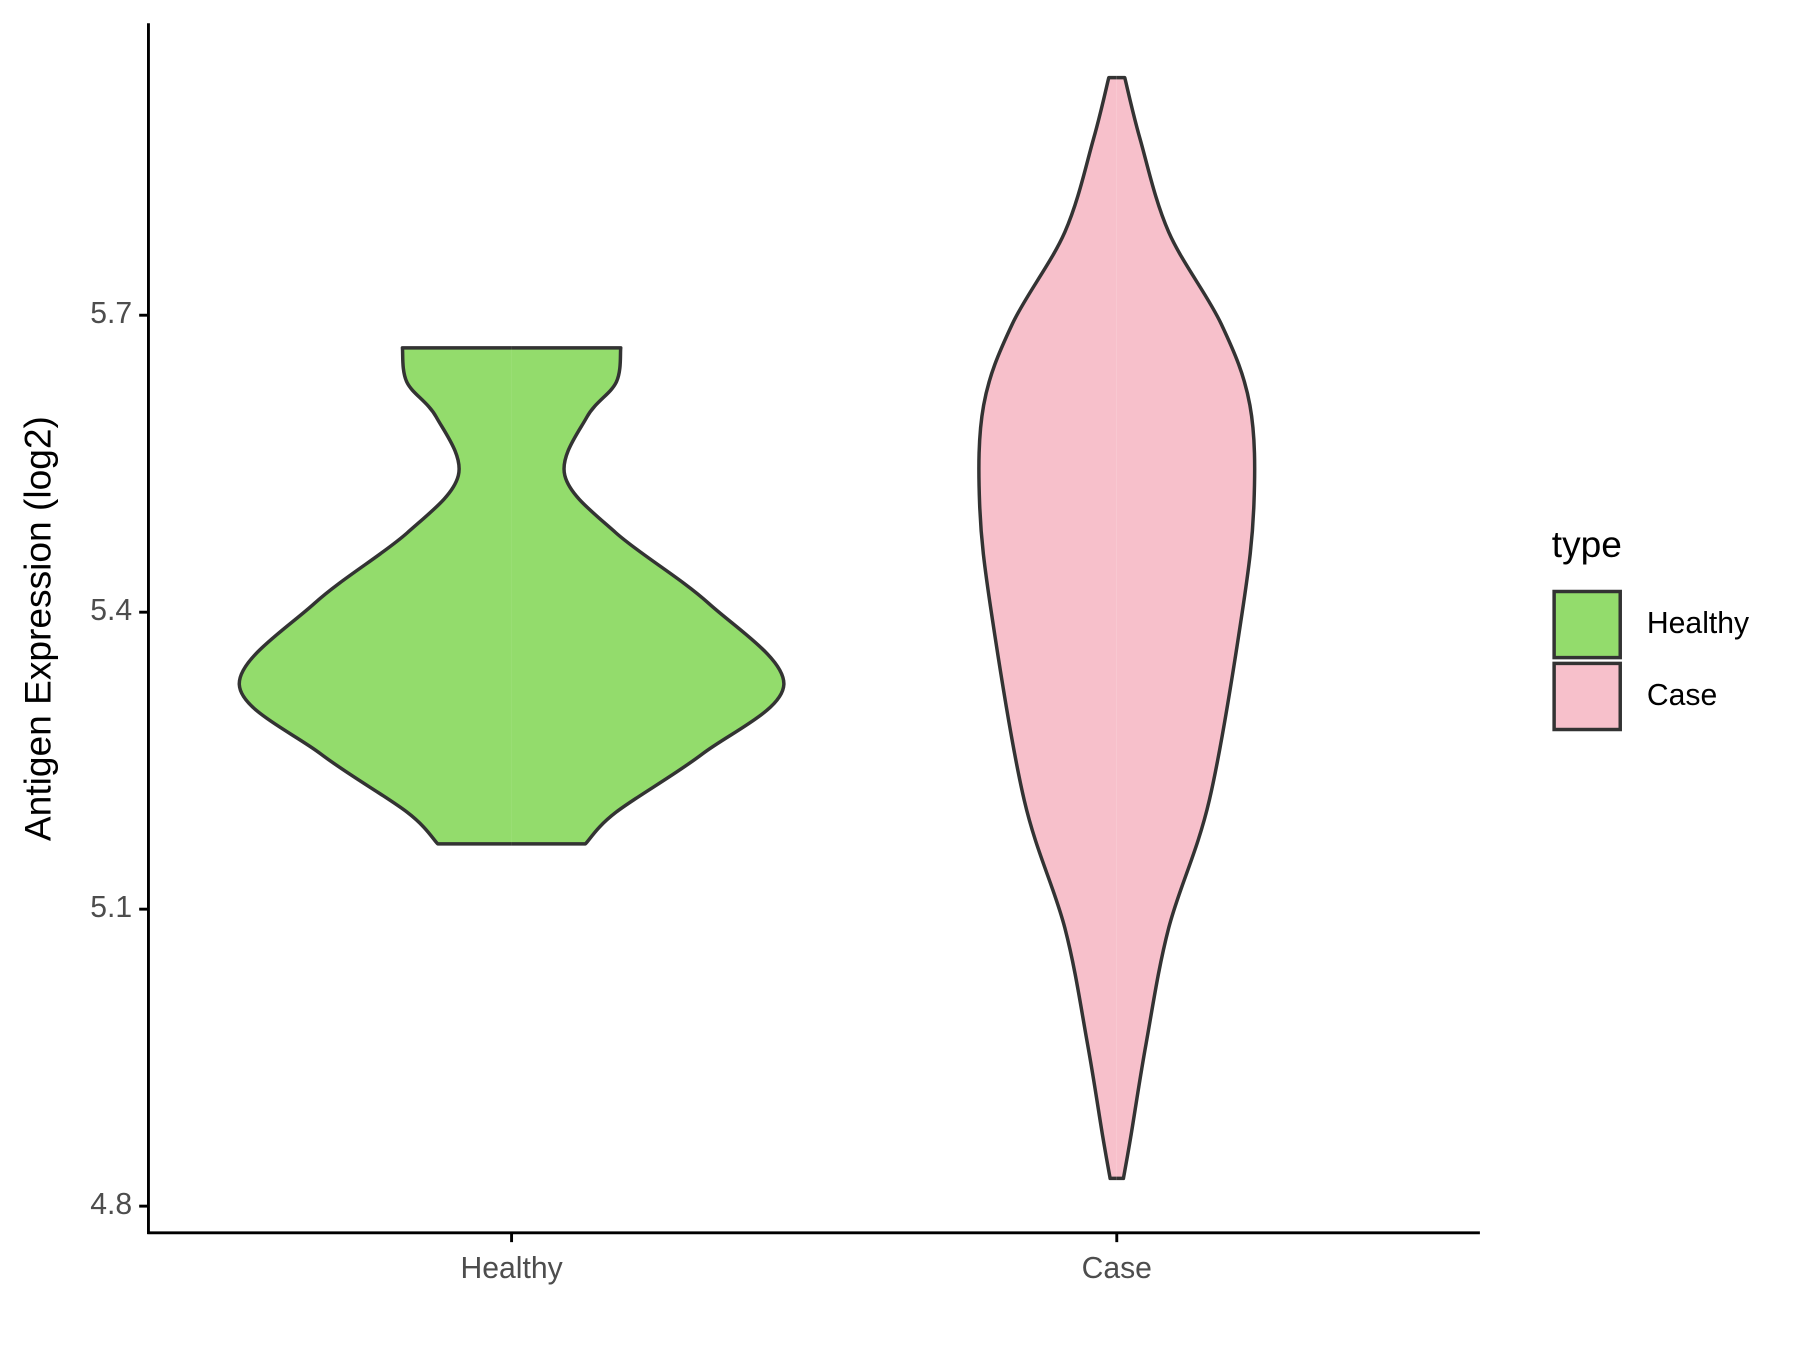 The image size is (1800, 1350). I want to click on y-tick-label: 5.4, so click(111, 610).